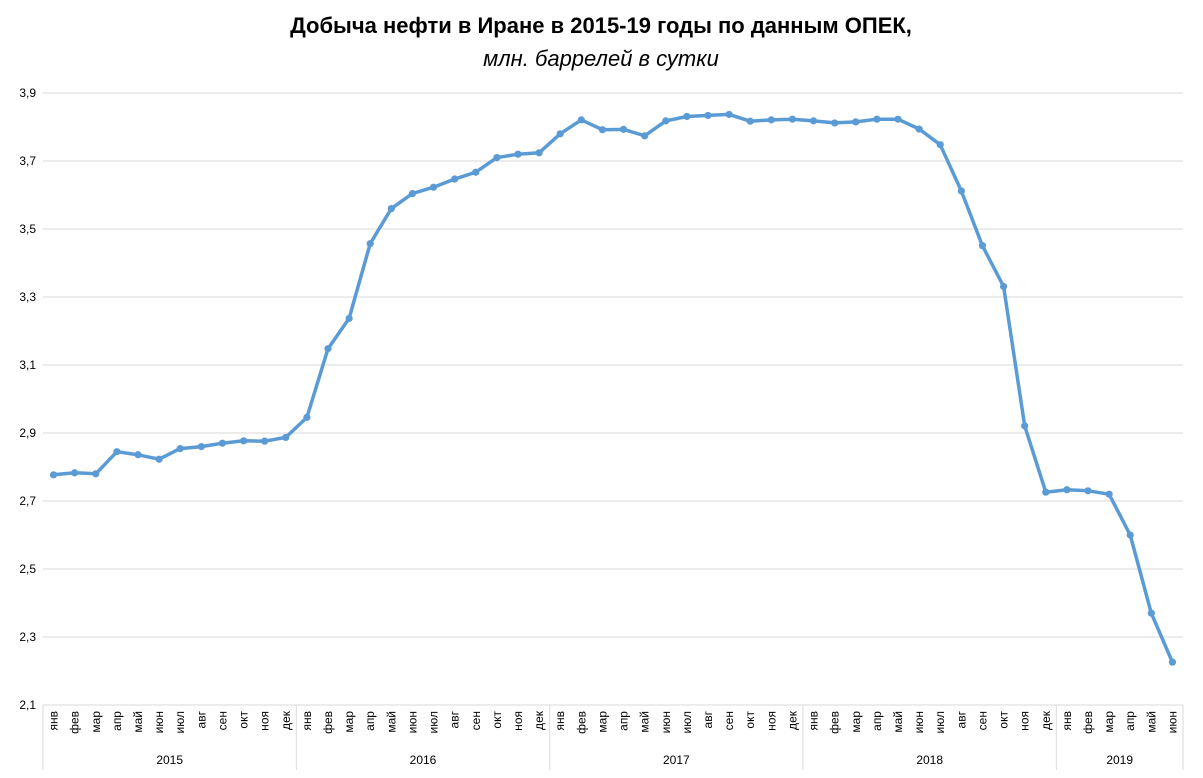  Describe the element at coordinates (929, 760) in the screenshot. I see `x-tick-label-year: 2018` at that location.